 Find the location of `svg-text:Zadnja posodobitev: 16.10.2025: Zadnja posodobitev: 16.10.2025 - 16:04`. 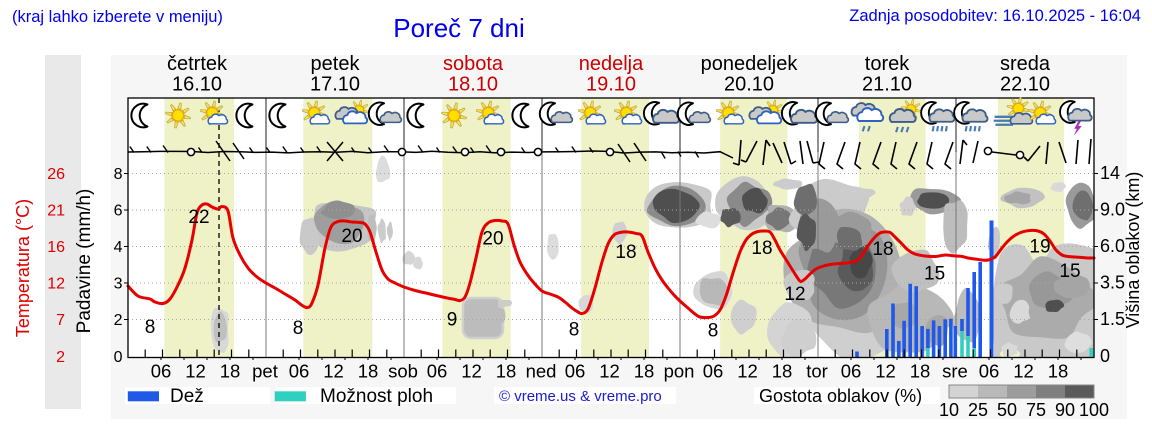

svg-text:Zadnja posodobitev: 16.10.2025: Zadnja posodobitev: 16.10.2025 - 16:04 is located at coordinates (995, 16).